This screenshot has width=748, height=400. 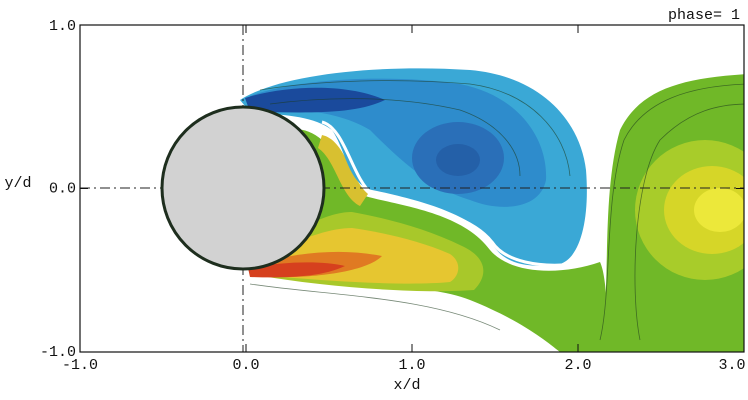 What do you see at coordinates (245, 365) in the screenshot?
I see `x-tick-label: 0.0` at bounding box center [245, 365].